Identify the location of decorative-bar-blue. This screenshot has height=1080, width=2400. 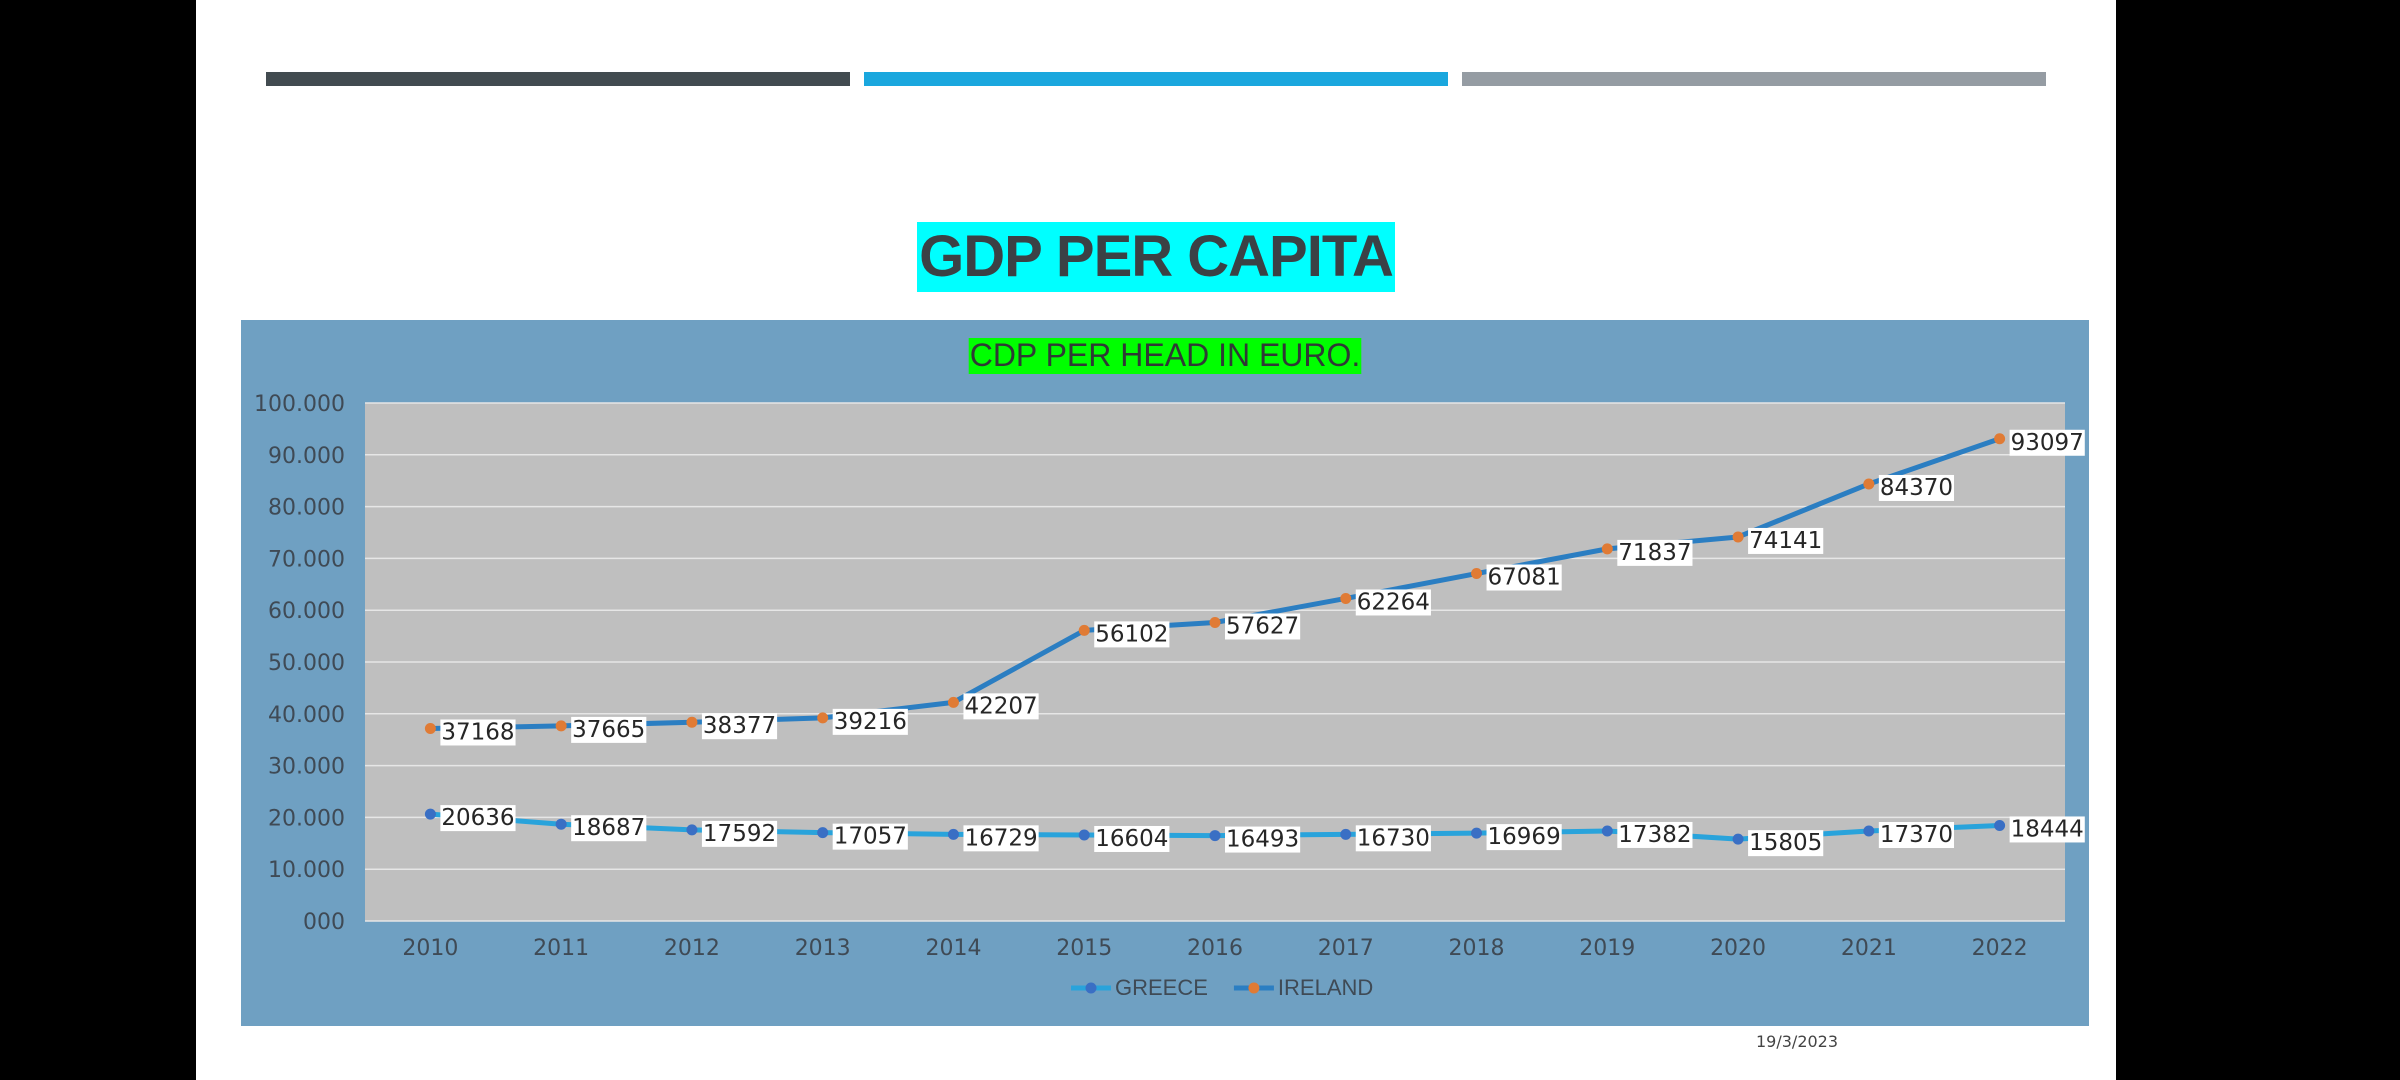
(1156, 79).